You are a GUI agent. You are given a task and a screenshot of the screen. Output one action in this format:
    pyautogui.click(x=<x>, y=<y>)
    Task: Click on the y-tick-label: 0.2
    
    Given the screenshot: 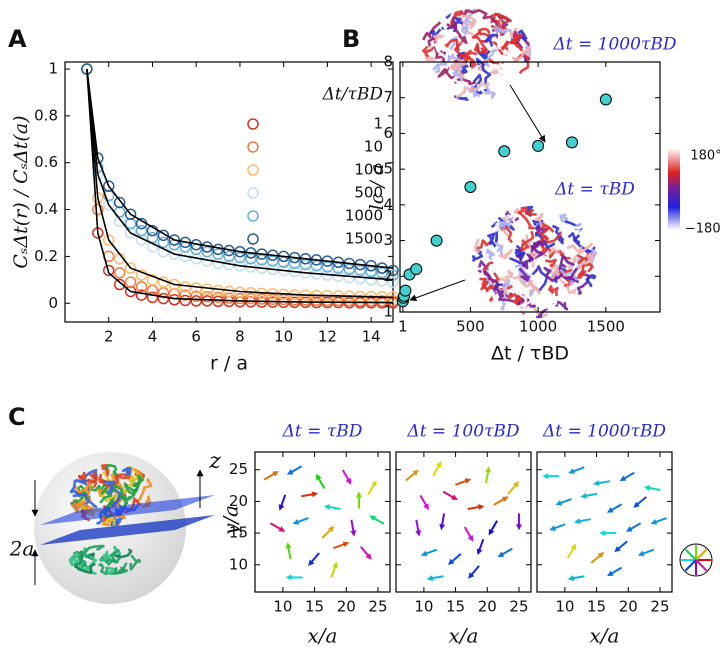 What is the action you would take?
    pyautogui.click(x=46, y=256)
    